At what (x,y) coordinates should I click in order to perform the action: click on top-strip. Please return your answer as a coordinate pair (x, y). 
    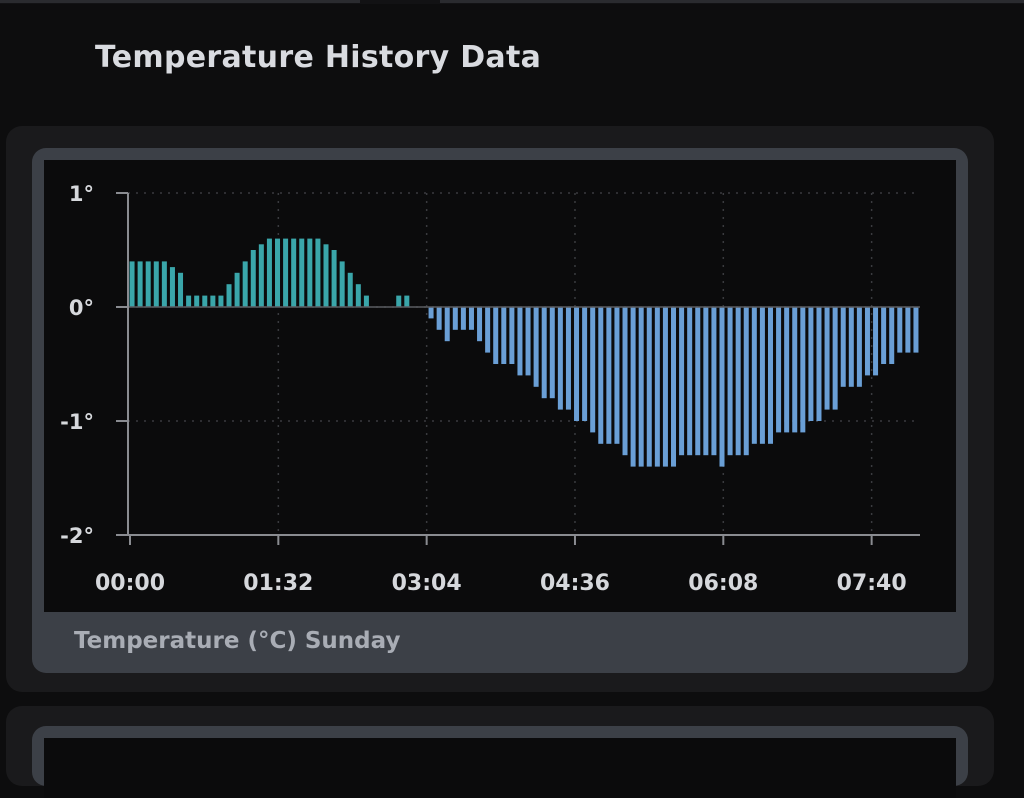
    Looking at the image, I should click on (512, 2).